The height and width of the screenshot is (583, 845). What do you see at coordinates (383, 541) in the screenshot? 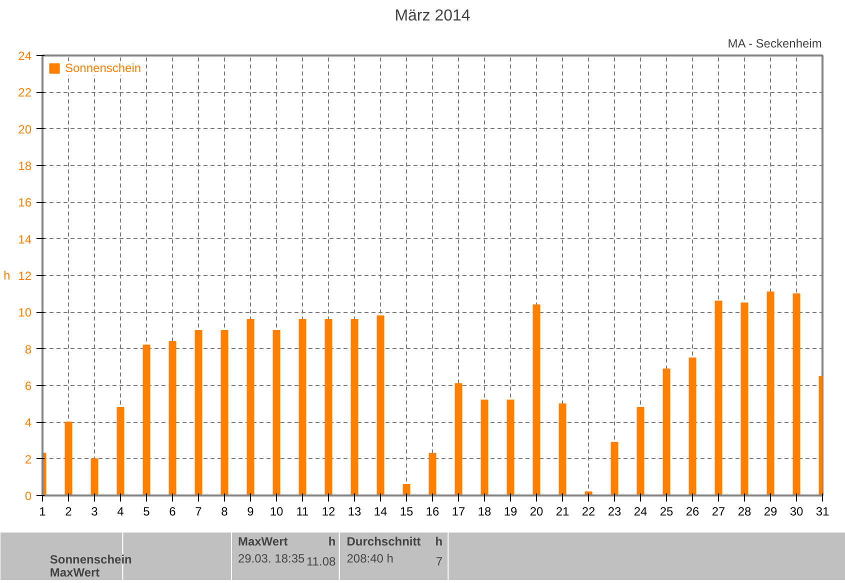
I see `text: Durchschnitt` at bounding box center [383, 541].